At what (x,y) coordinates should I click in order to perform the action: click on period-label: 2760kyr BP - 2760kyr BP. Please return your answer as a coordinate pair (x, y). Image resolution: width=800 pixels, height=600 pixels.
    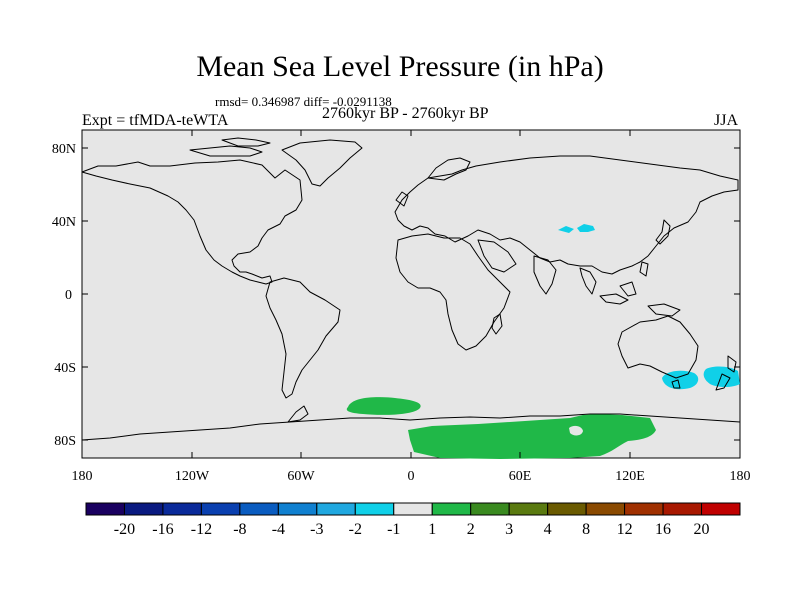
    Looking at the image, I should click on (405, 113).